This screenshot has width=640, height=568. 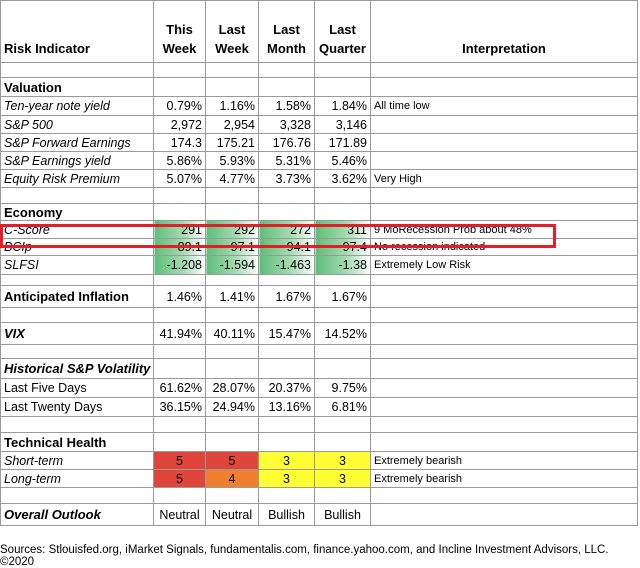 I want to click on cell-interpretation: All time low, so click(x=504, y=106).